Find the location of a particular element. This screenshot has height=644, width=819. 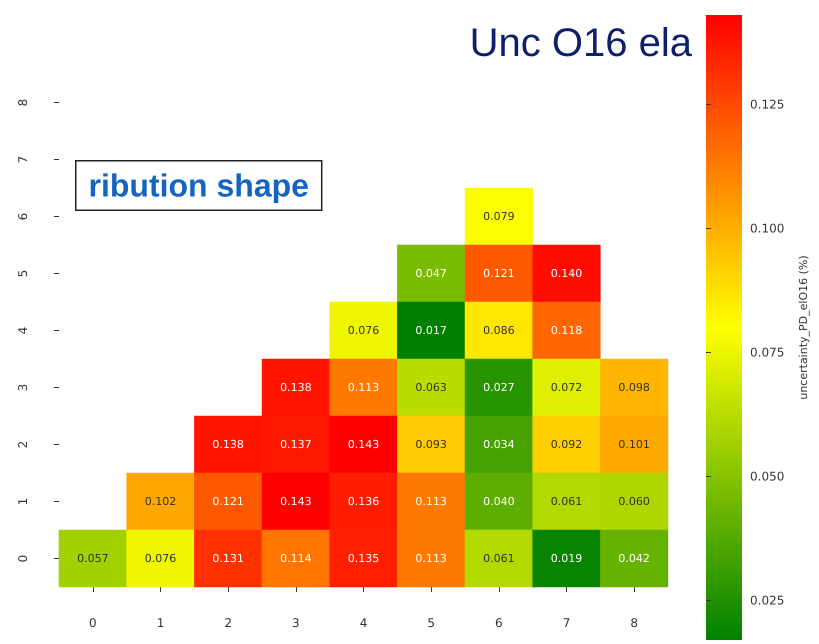

x-tick-label: 0 is located at coordinates (93, 623).